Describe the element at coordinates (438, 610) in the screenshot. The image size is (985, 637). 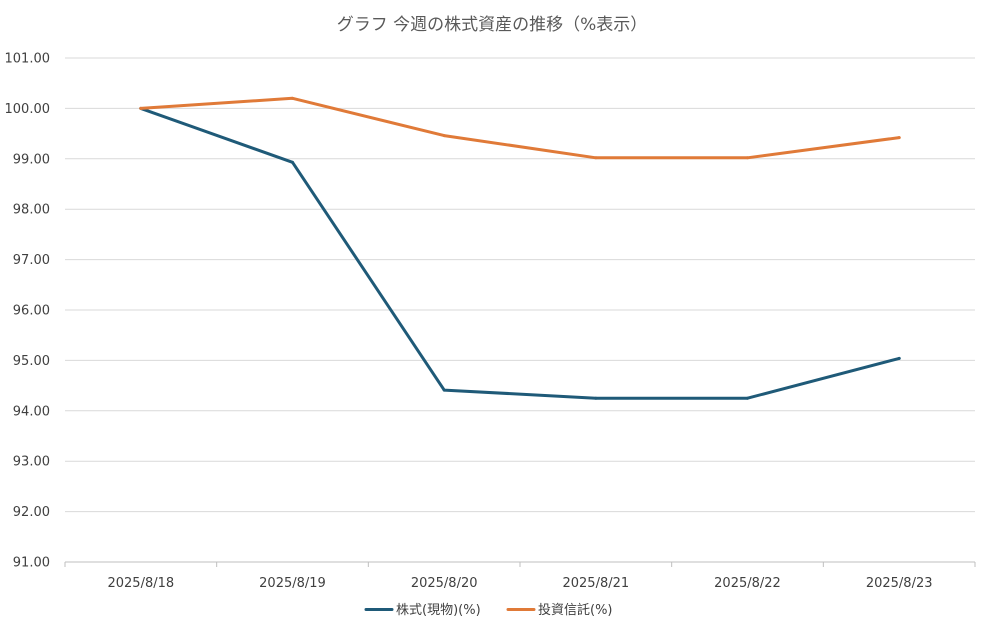
I see `legend-label: 株式(現物)(%)` at that location.